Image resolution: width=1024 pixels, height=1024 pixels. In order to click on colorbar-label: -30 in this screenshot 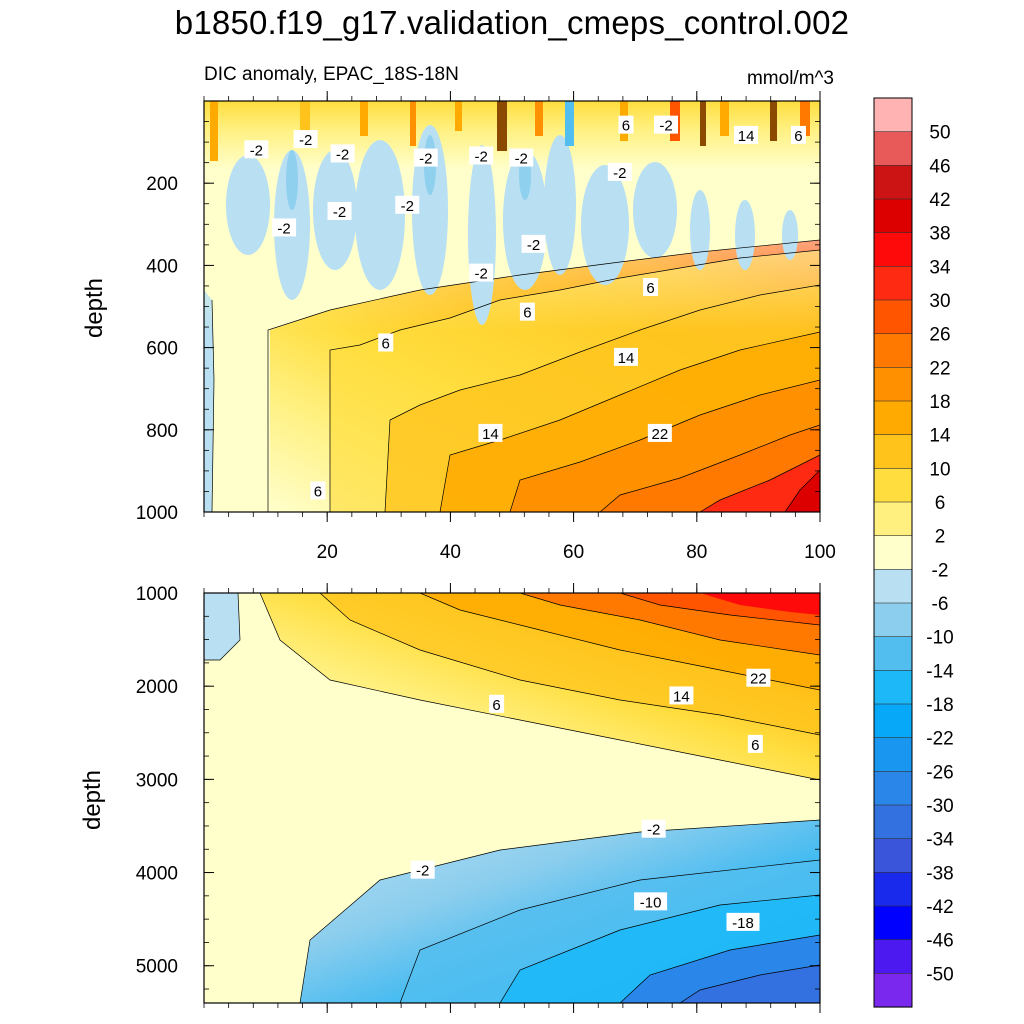, I will do `click(939, 806)`.